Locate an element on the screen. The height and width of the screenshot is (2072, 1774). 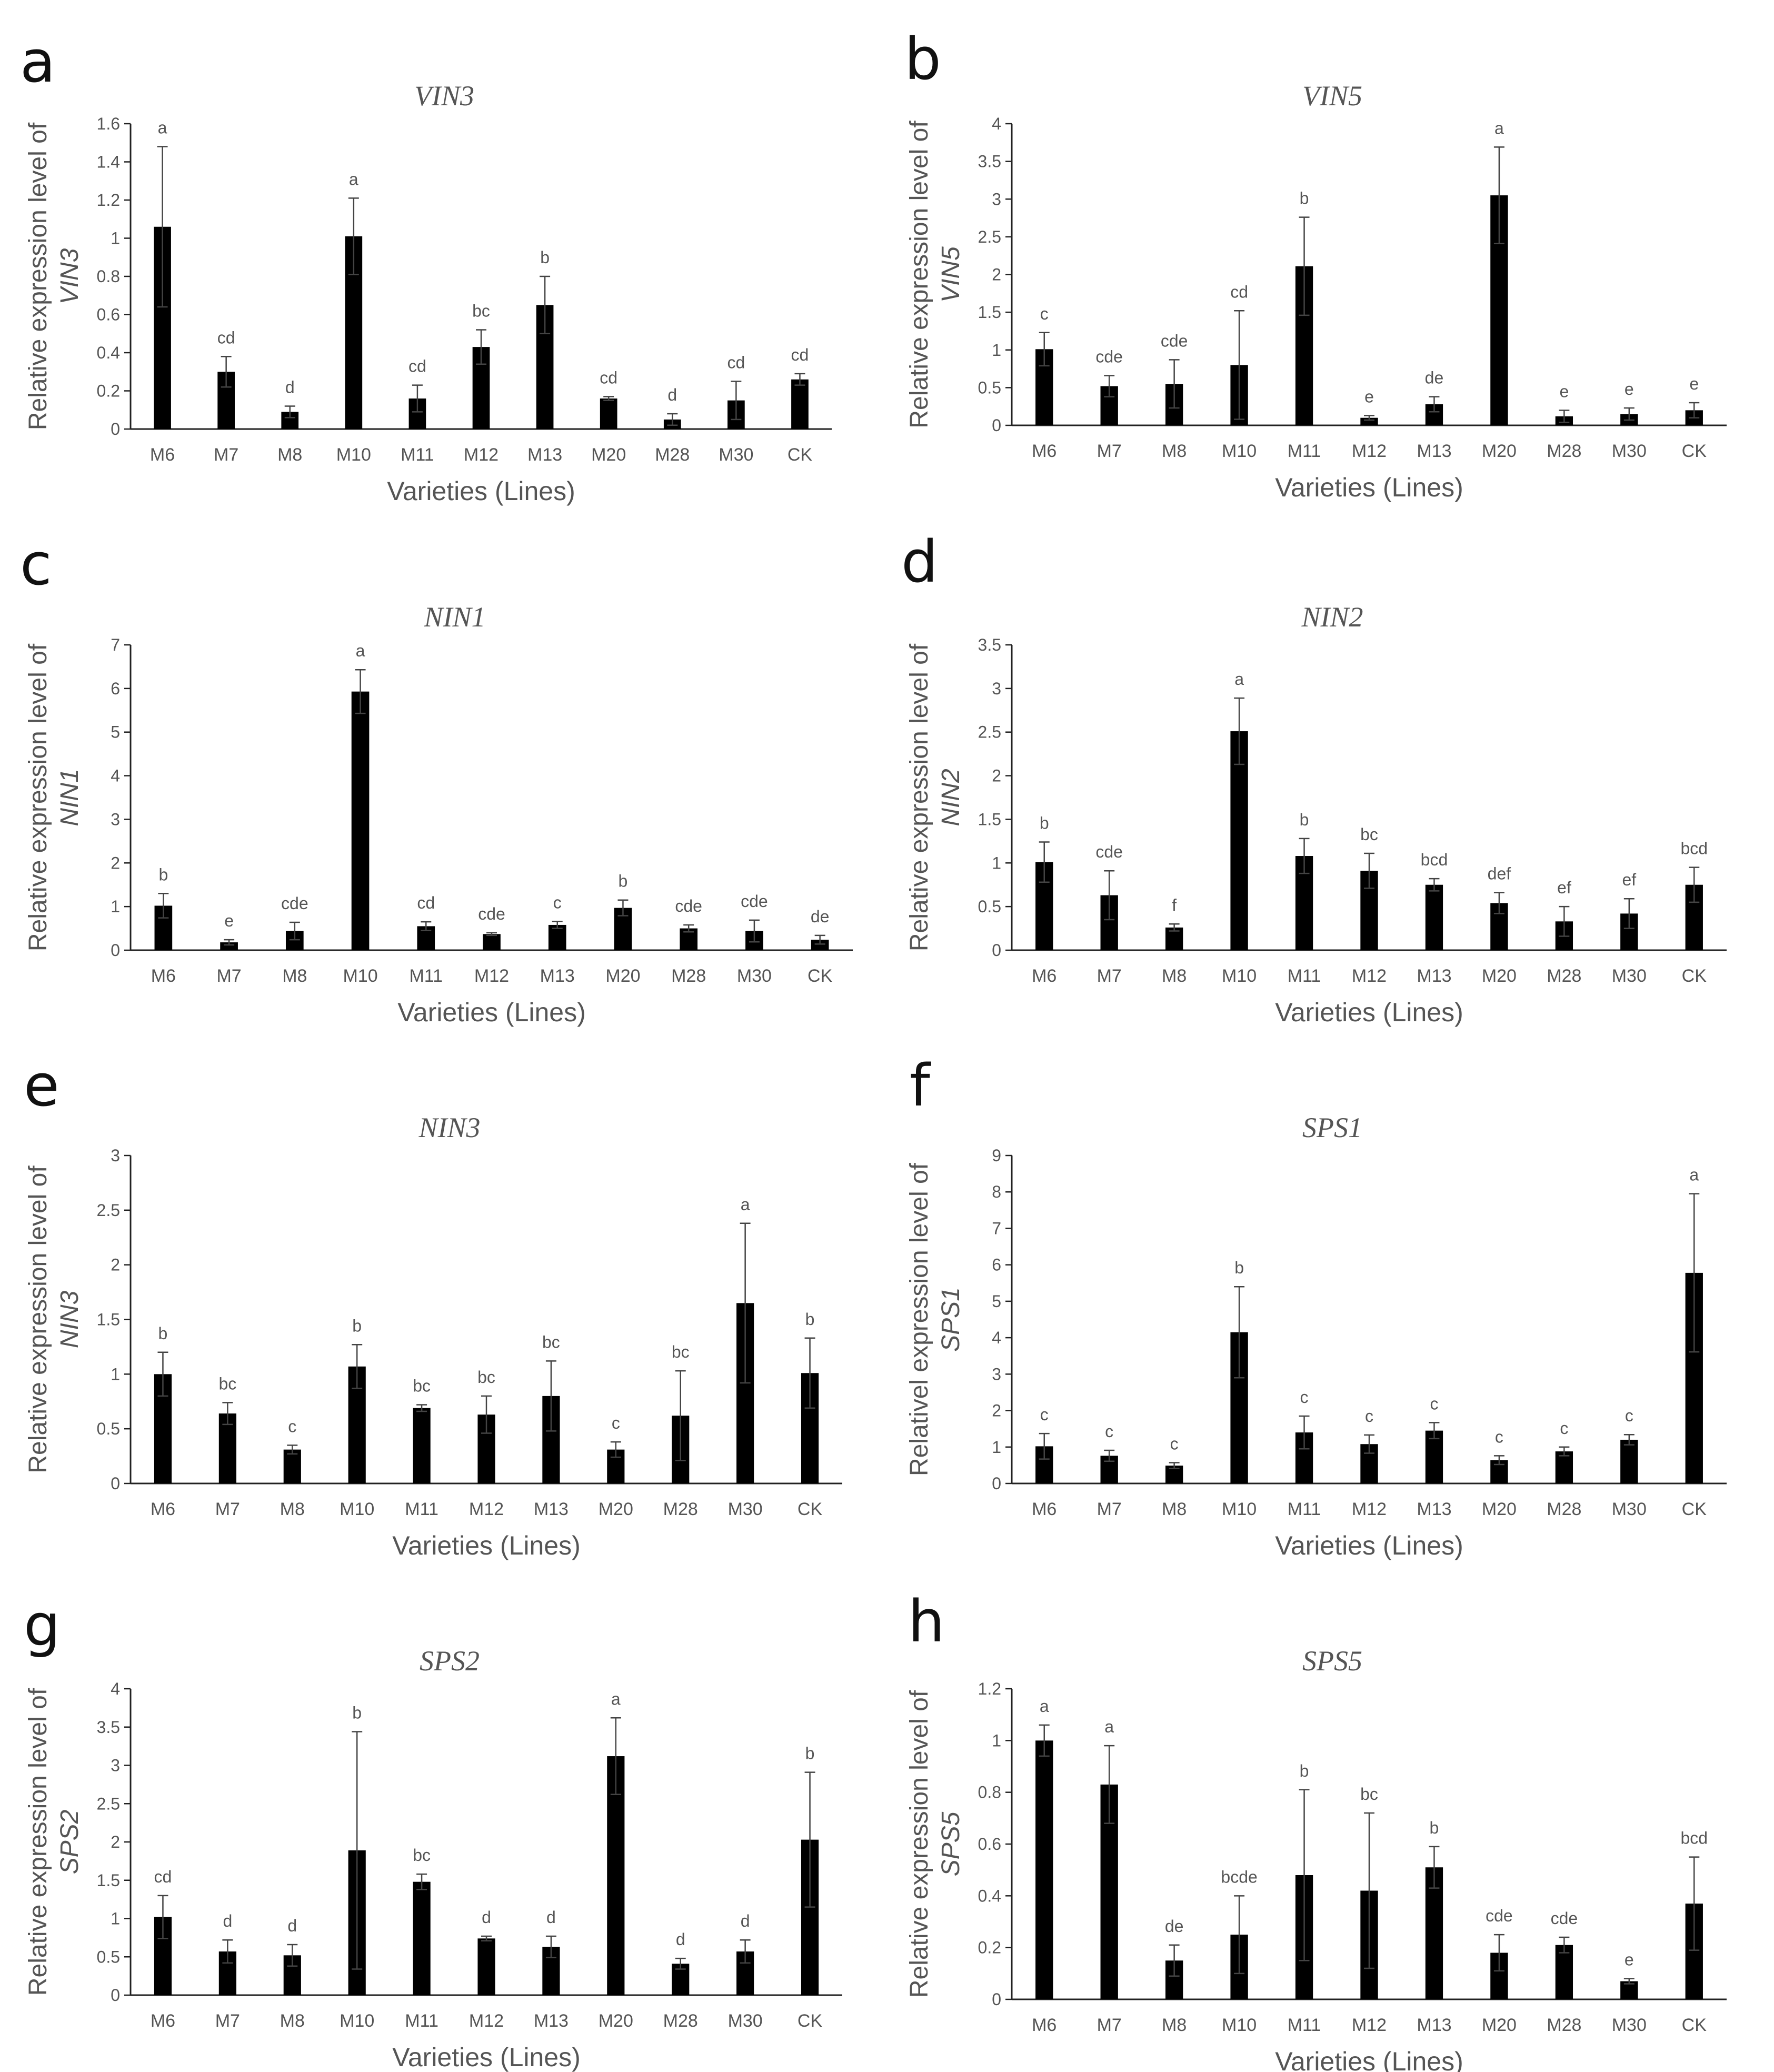
bar-M10 is located at coordinates (1239, 840).